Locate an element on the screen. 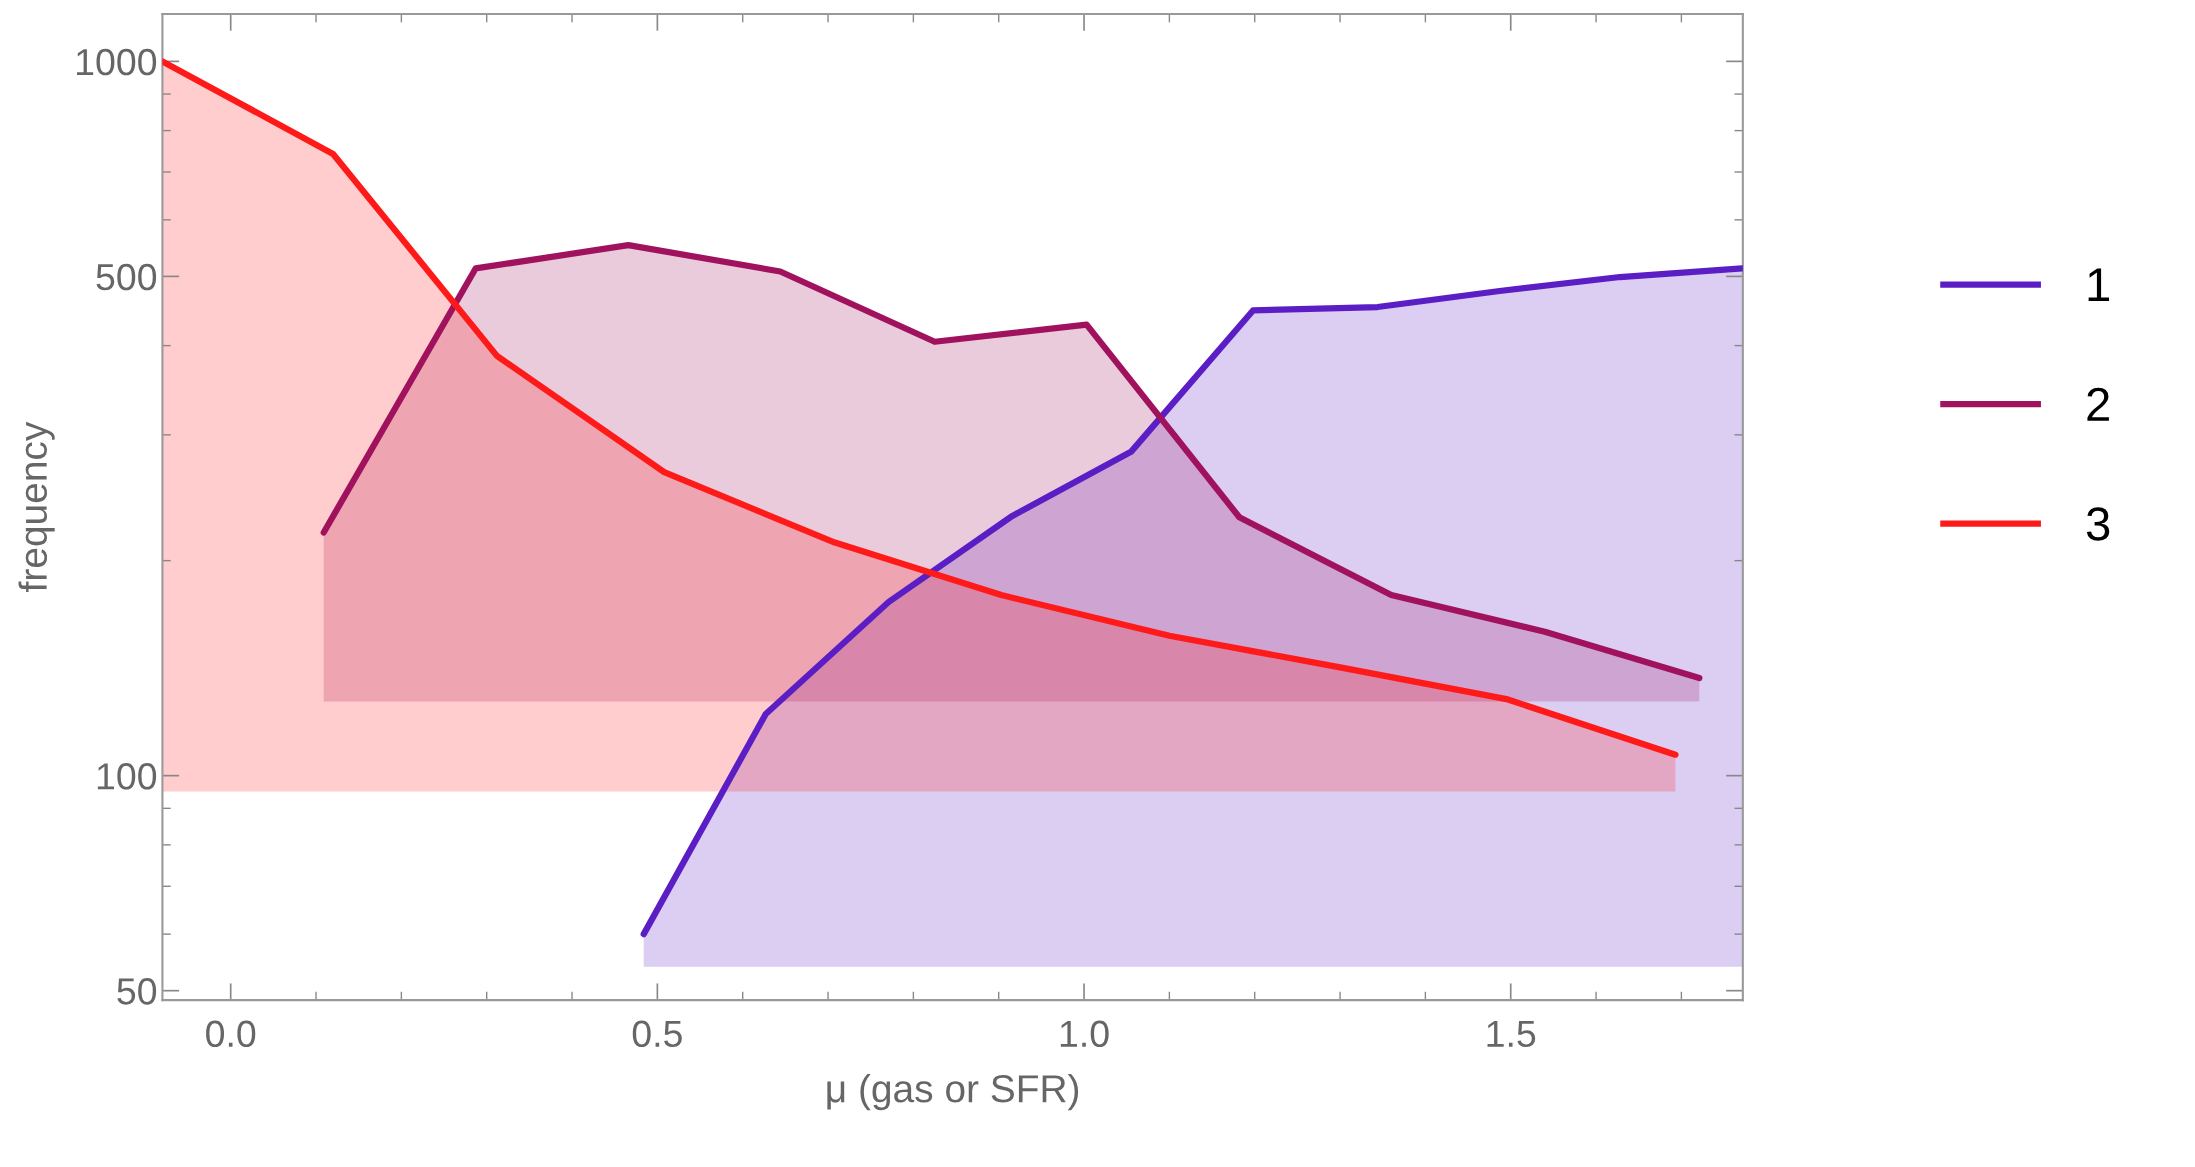 The width and height of the screenshot is (2195, 1167). y-tick-label: 500 is located at coordinates (126, 277).